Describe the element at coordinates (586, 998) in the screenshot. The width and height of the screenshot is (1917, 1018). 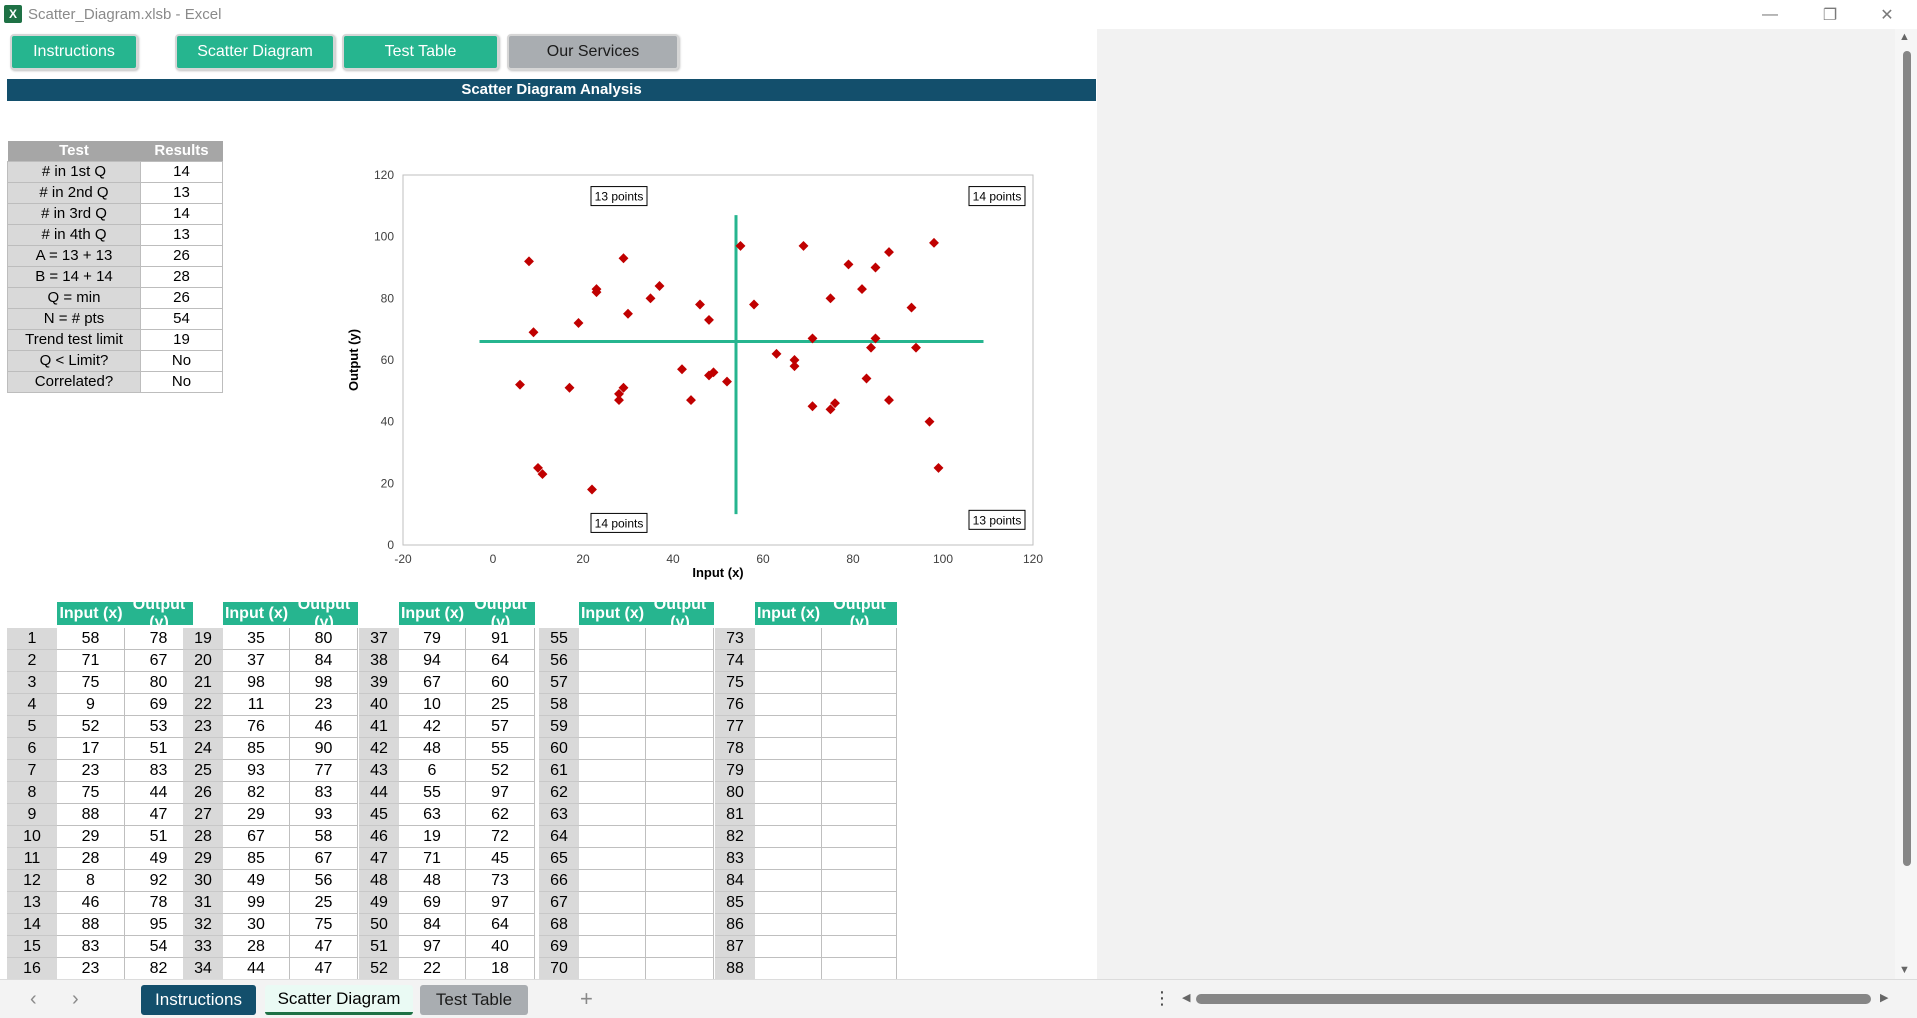
I see `plus-icon: +` at that location.